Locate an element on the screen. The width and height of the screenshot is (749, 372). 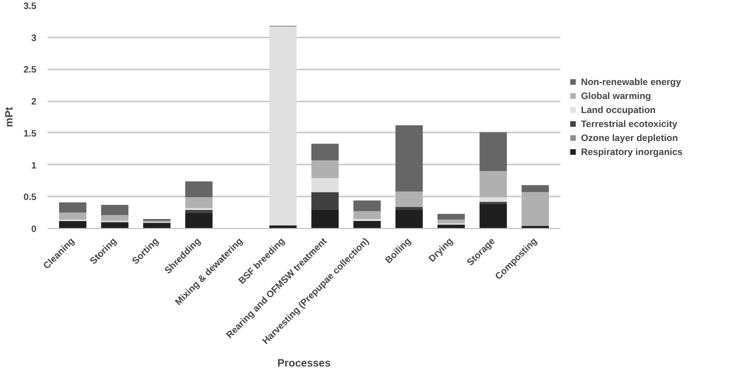
y-tick-label: 0.5 is located at coordinates (30, 197).